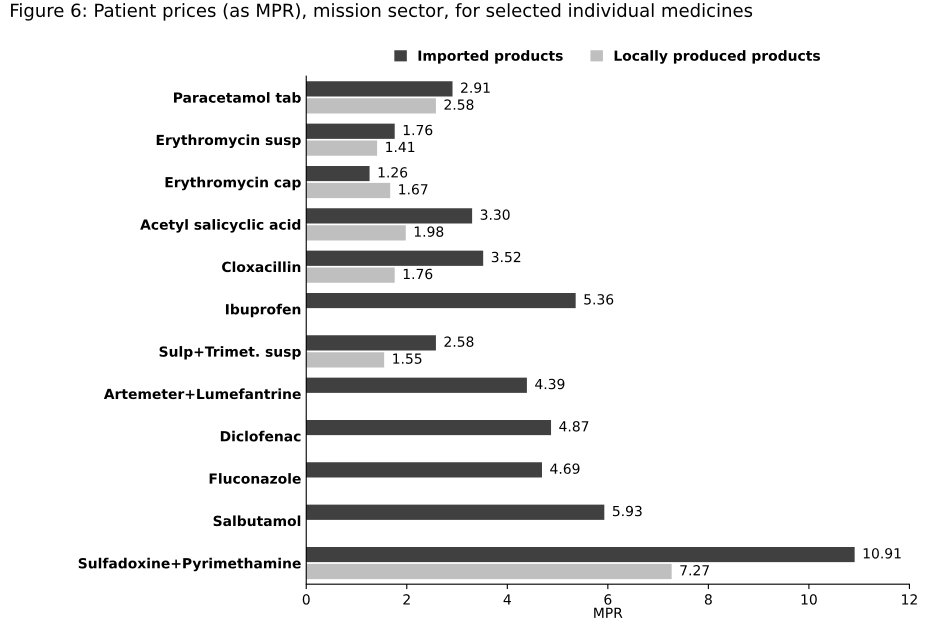  Describe the element at coordinates (381, 12) in the screenshot. I see `chart-title: Figure 6: Patient prices (as MPR), mission sector, for selected individual medicines` at that location.